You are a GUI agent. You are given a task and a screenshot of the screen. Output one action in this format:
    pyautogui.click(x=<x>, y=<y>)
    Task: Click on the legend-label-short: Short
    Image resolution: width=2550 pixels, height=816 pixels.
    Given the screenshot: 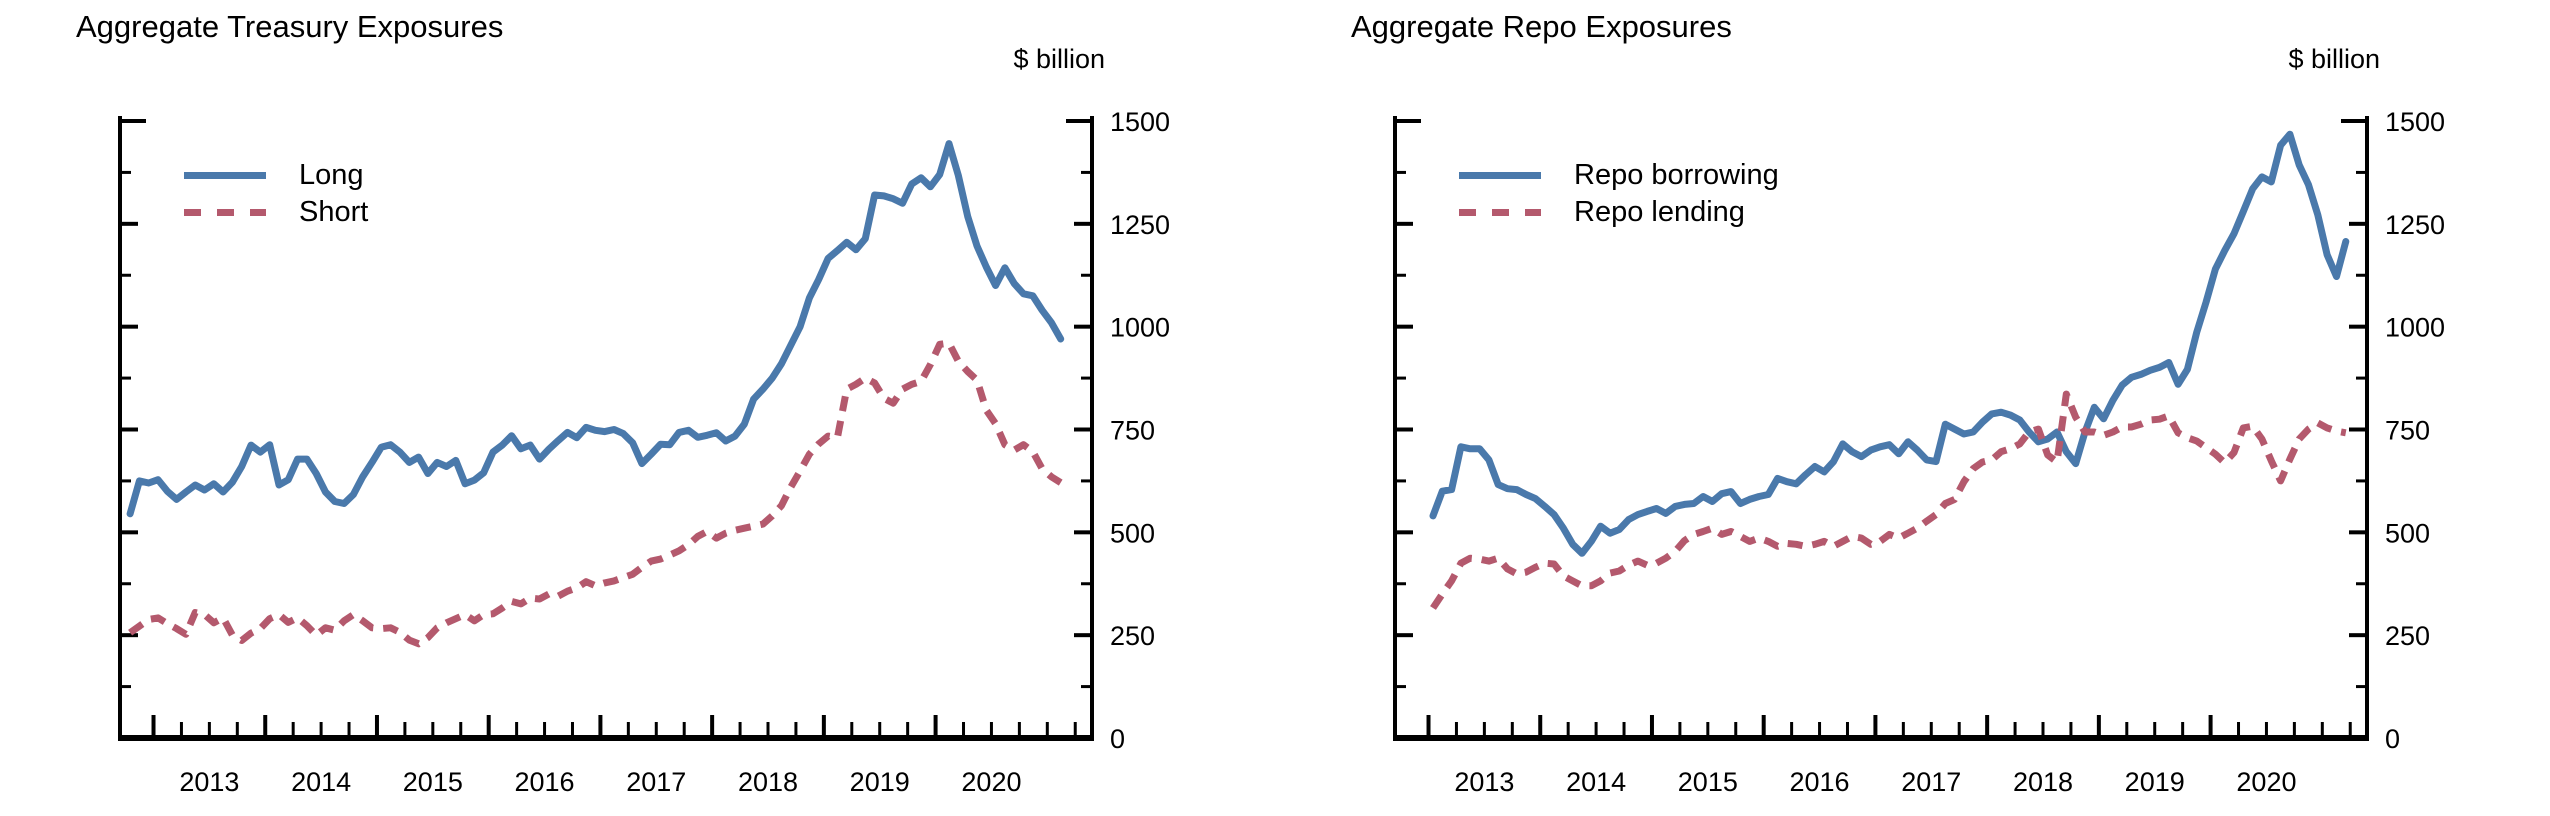 What is the action you would take?
    pyautogui.click(x=334, y=212)
    